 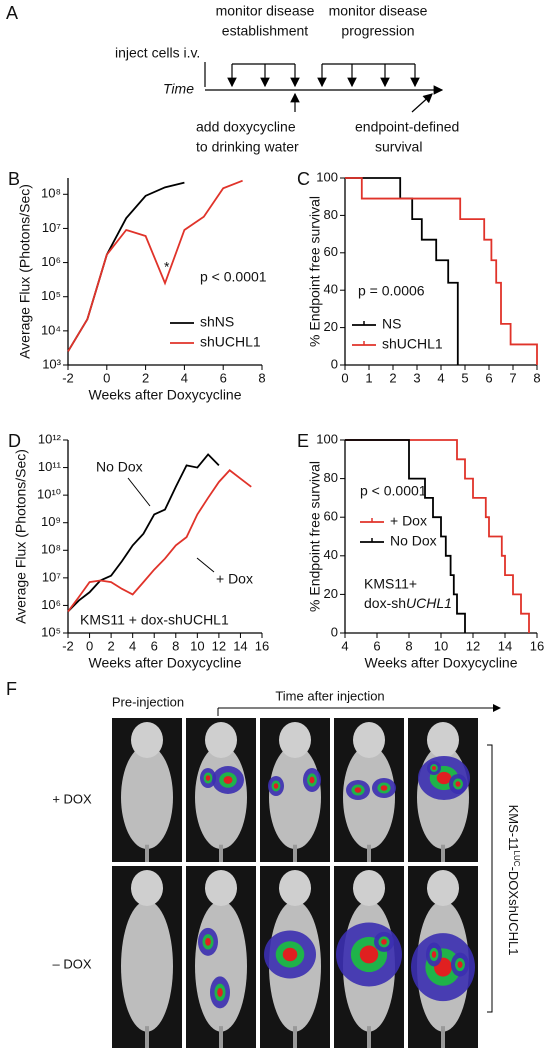 What do you see at coordinates (441, 645) in the screenshot?
I see `x-tick-label: 10` at bounding box center [441, 645].